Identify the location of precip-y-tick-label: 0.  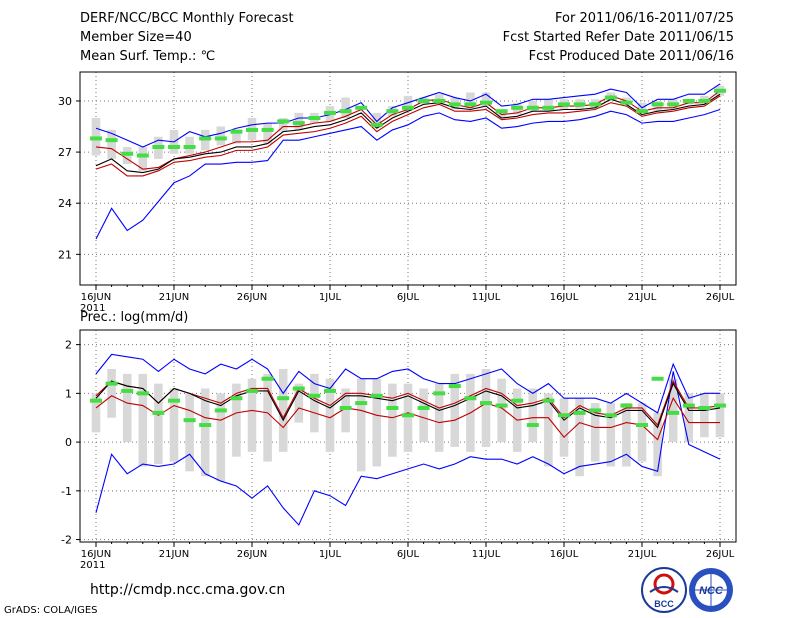
(68, 442).